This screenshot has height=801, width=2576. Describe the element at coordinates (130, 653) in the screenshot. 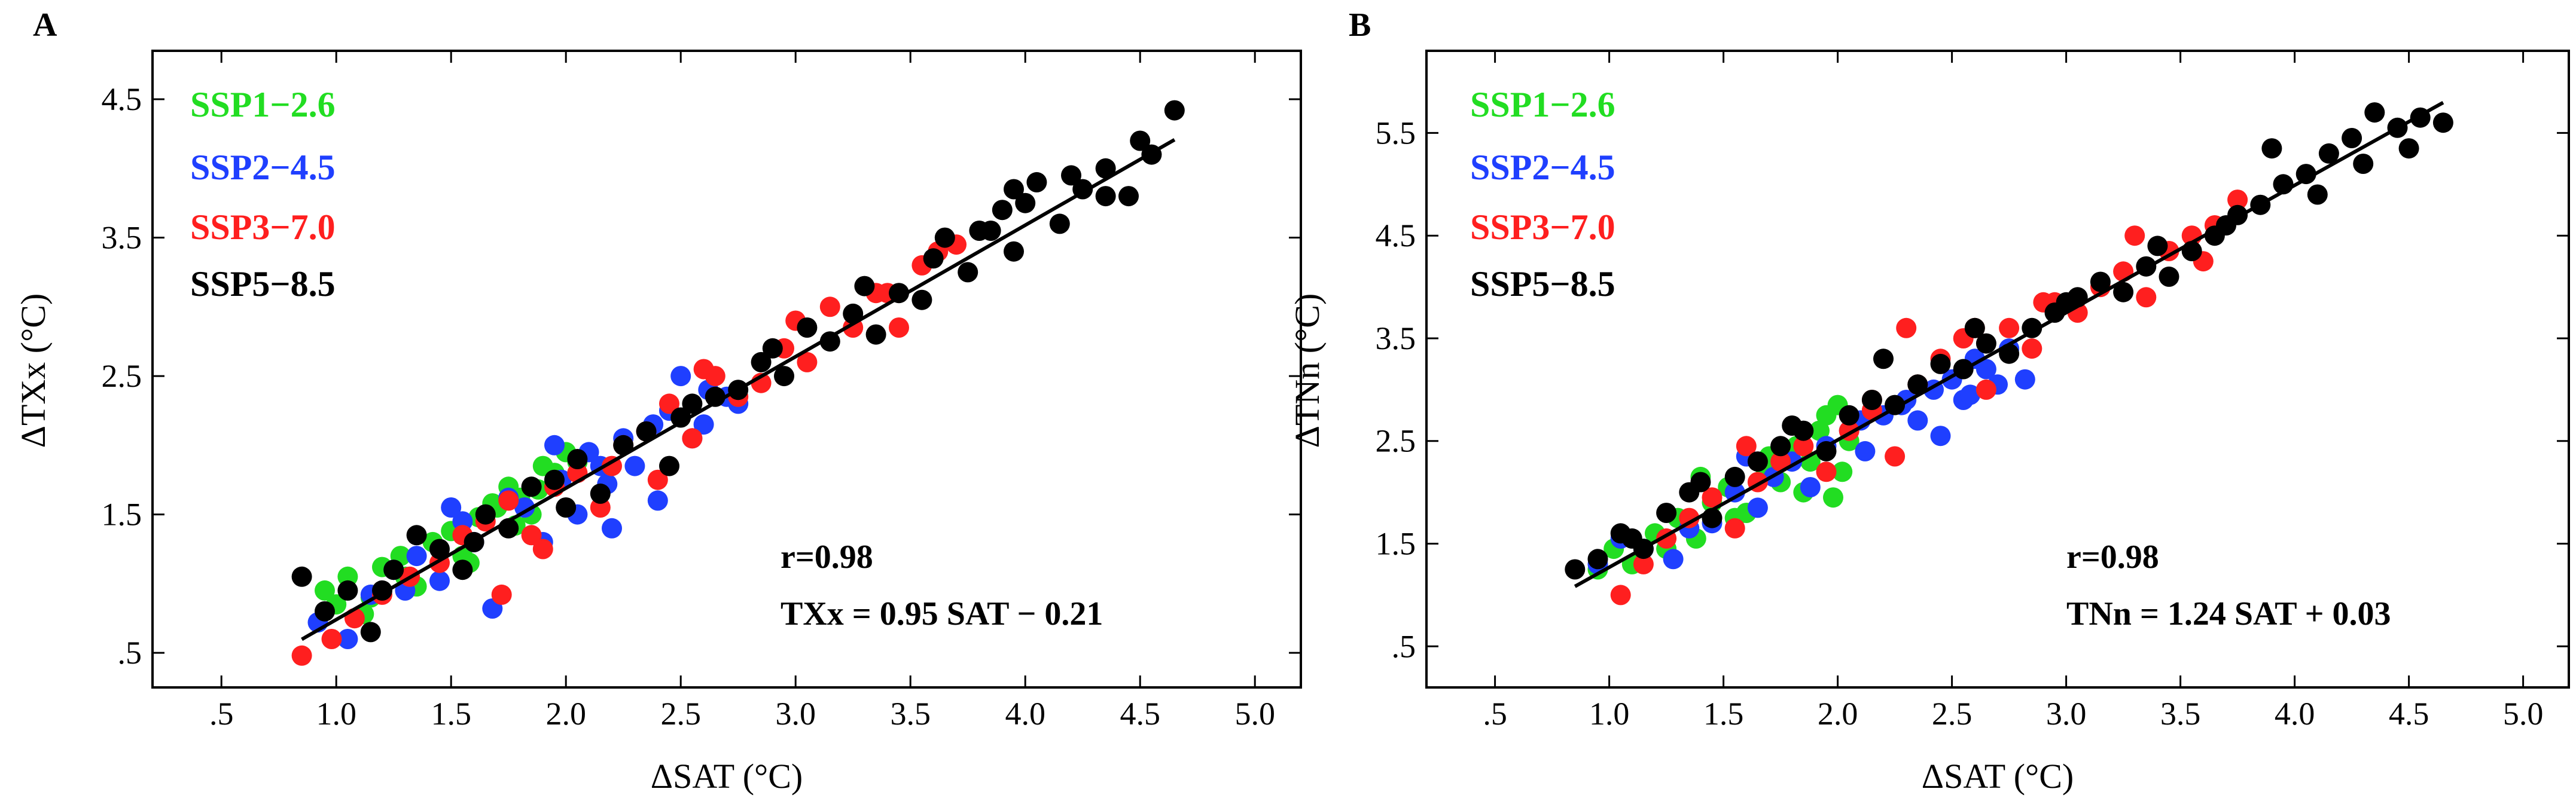

I see `y-tick-label: .5` at that location.